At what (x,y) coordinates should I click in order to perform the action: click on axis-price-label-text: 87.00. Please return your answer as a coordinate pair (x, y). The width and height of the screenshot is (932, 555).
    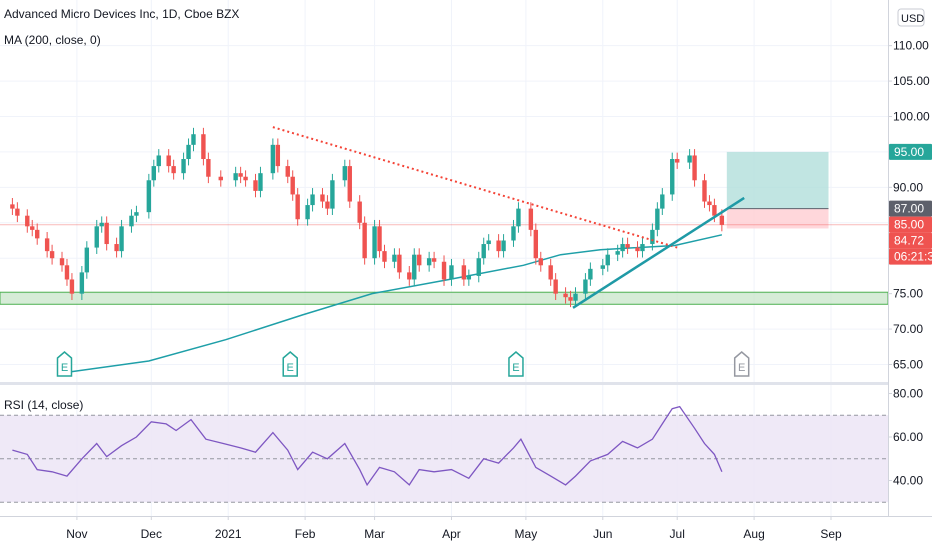
    Looking at the image, I should click on (909, 209).